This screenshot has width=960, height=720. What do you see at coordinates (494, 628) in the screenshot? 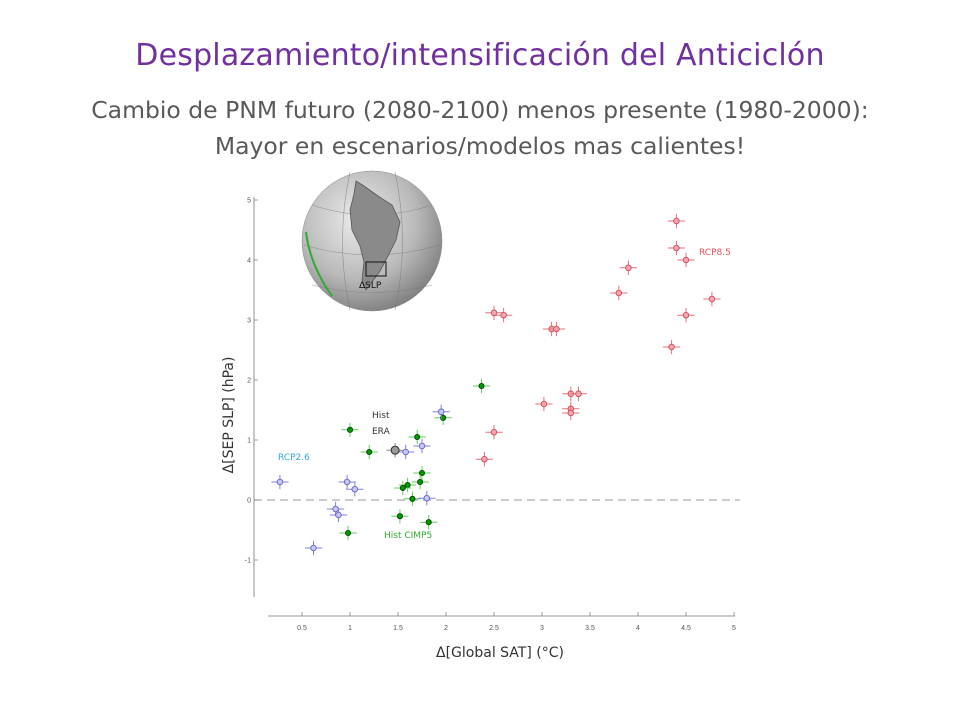
I see `x-tick-label: 2.5` at bounding box center [494, 628].